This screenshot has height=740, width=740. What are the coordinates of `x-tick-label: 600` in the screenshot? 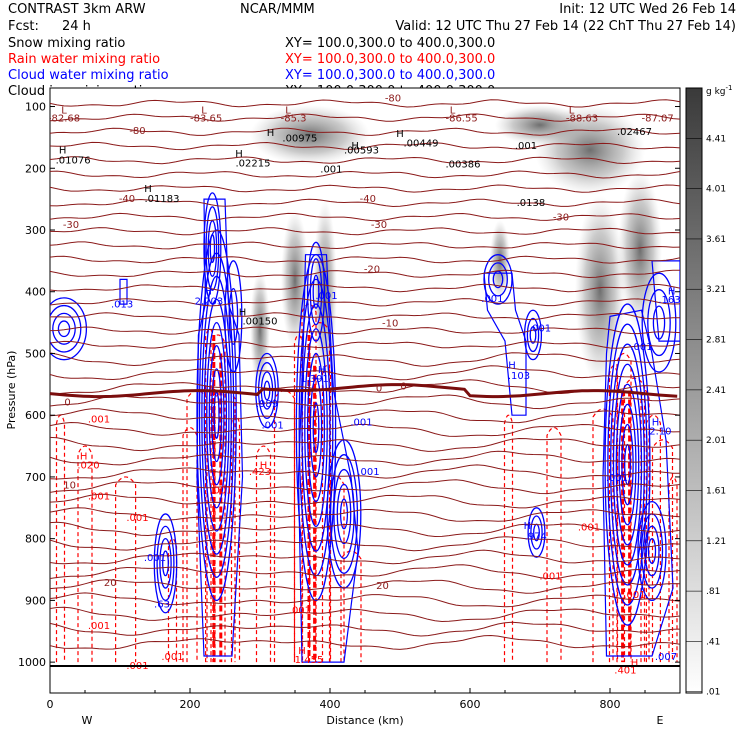 It's located at (470, 704).